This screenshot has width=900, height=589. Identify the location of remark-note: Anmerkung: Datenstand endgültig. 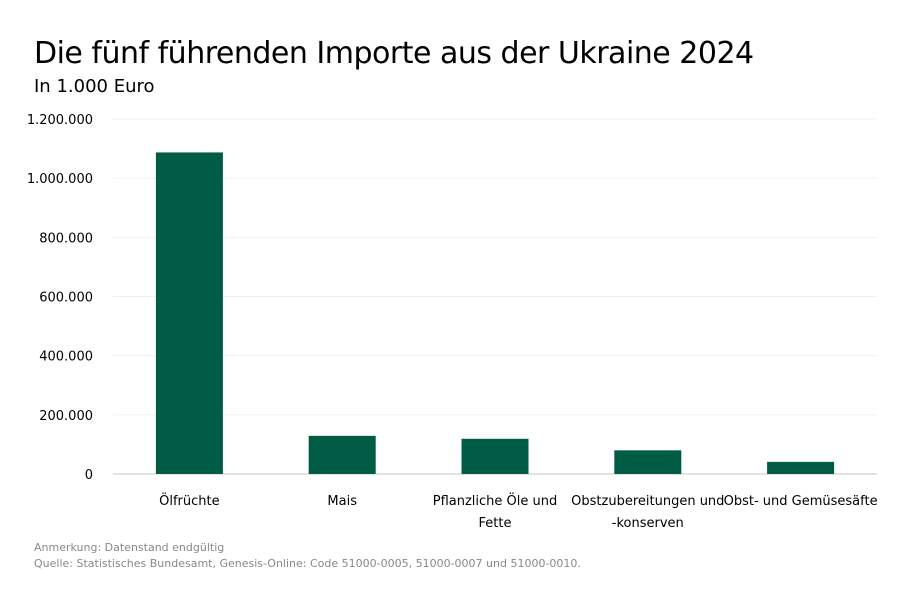
(129, 547).